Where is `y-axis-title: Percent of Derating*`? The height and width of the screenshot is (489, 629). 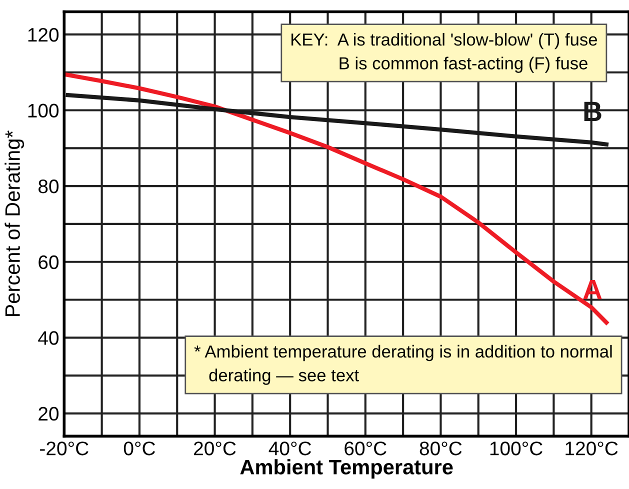 y-axis-title: Percent of Derating* is located at coordinates (14, 223).